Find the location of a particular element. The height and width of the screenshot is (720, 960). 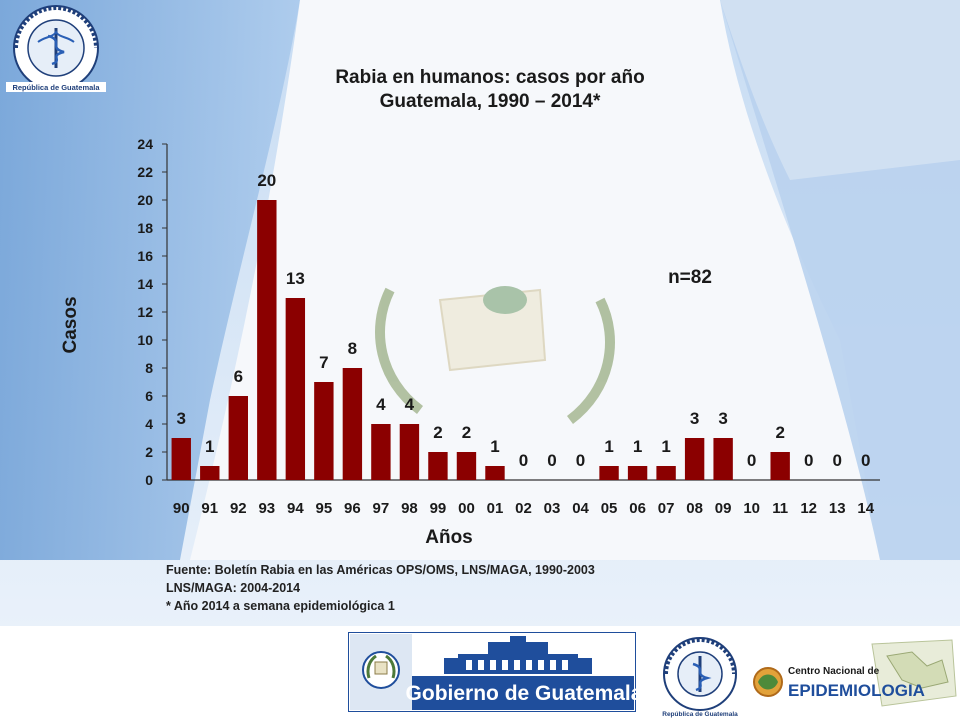

x-tick-label: 12 is located at coordinates (808, 508).